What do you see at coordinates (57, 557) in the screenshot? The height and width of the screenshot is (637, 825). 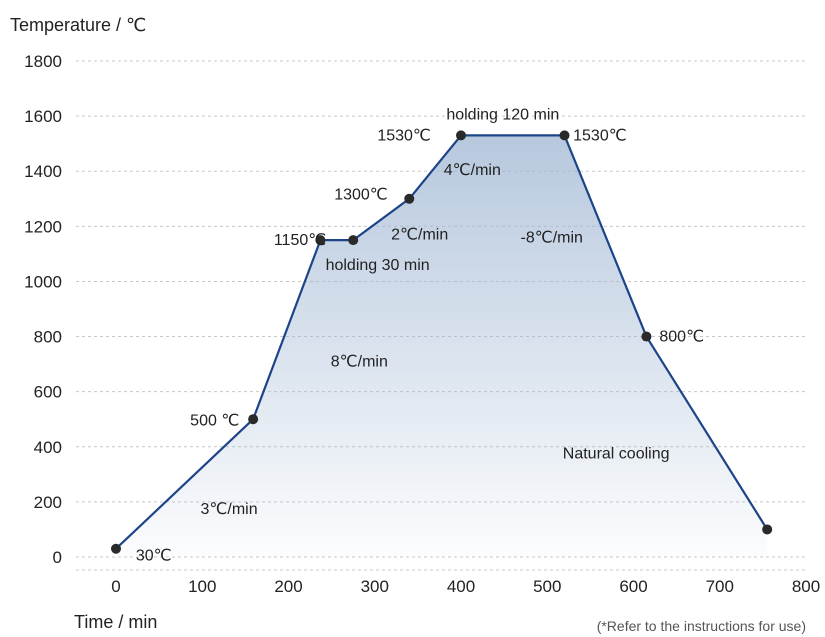 I see `y-tick-label: 0` at bounding box center [57, 557].